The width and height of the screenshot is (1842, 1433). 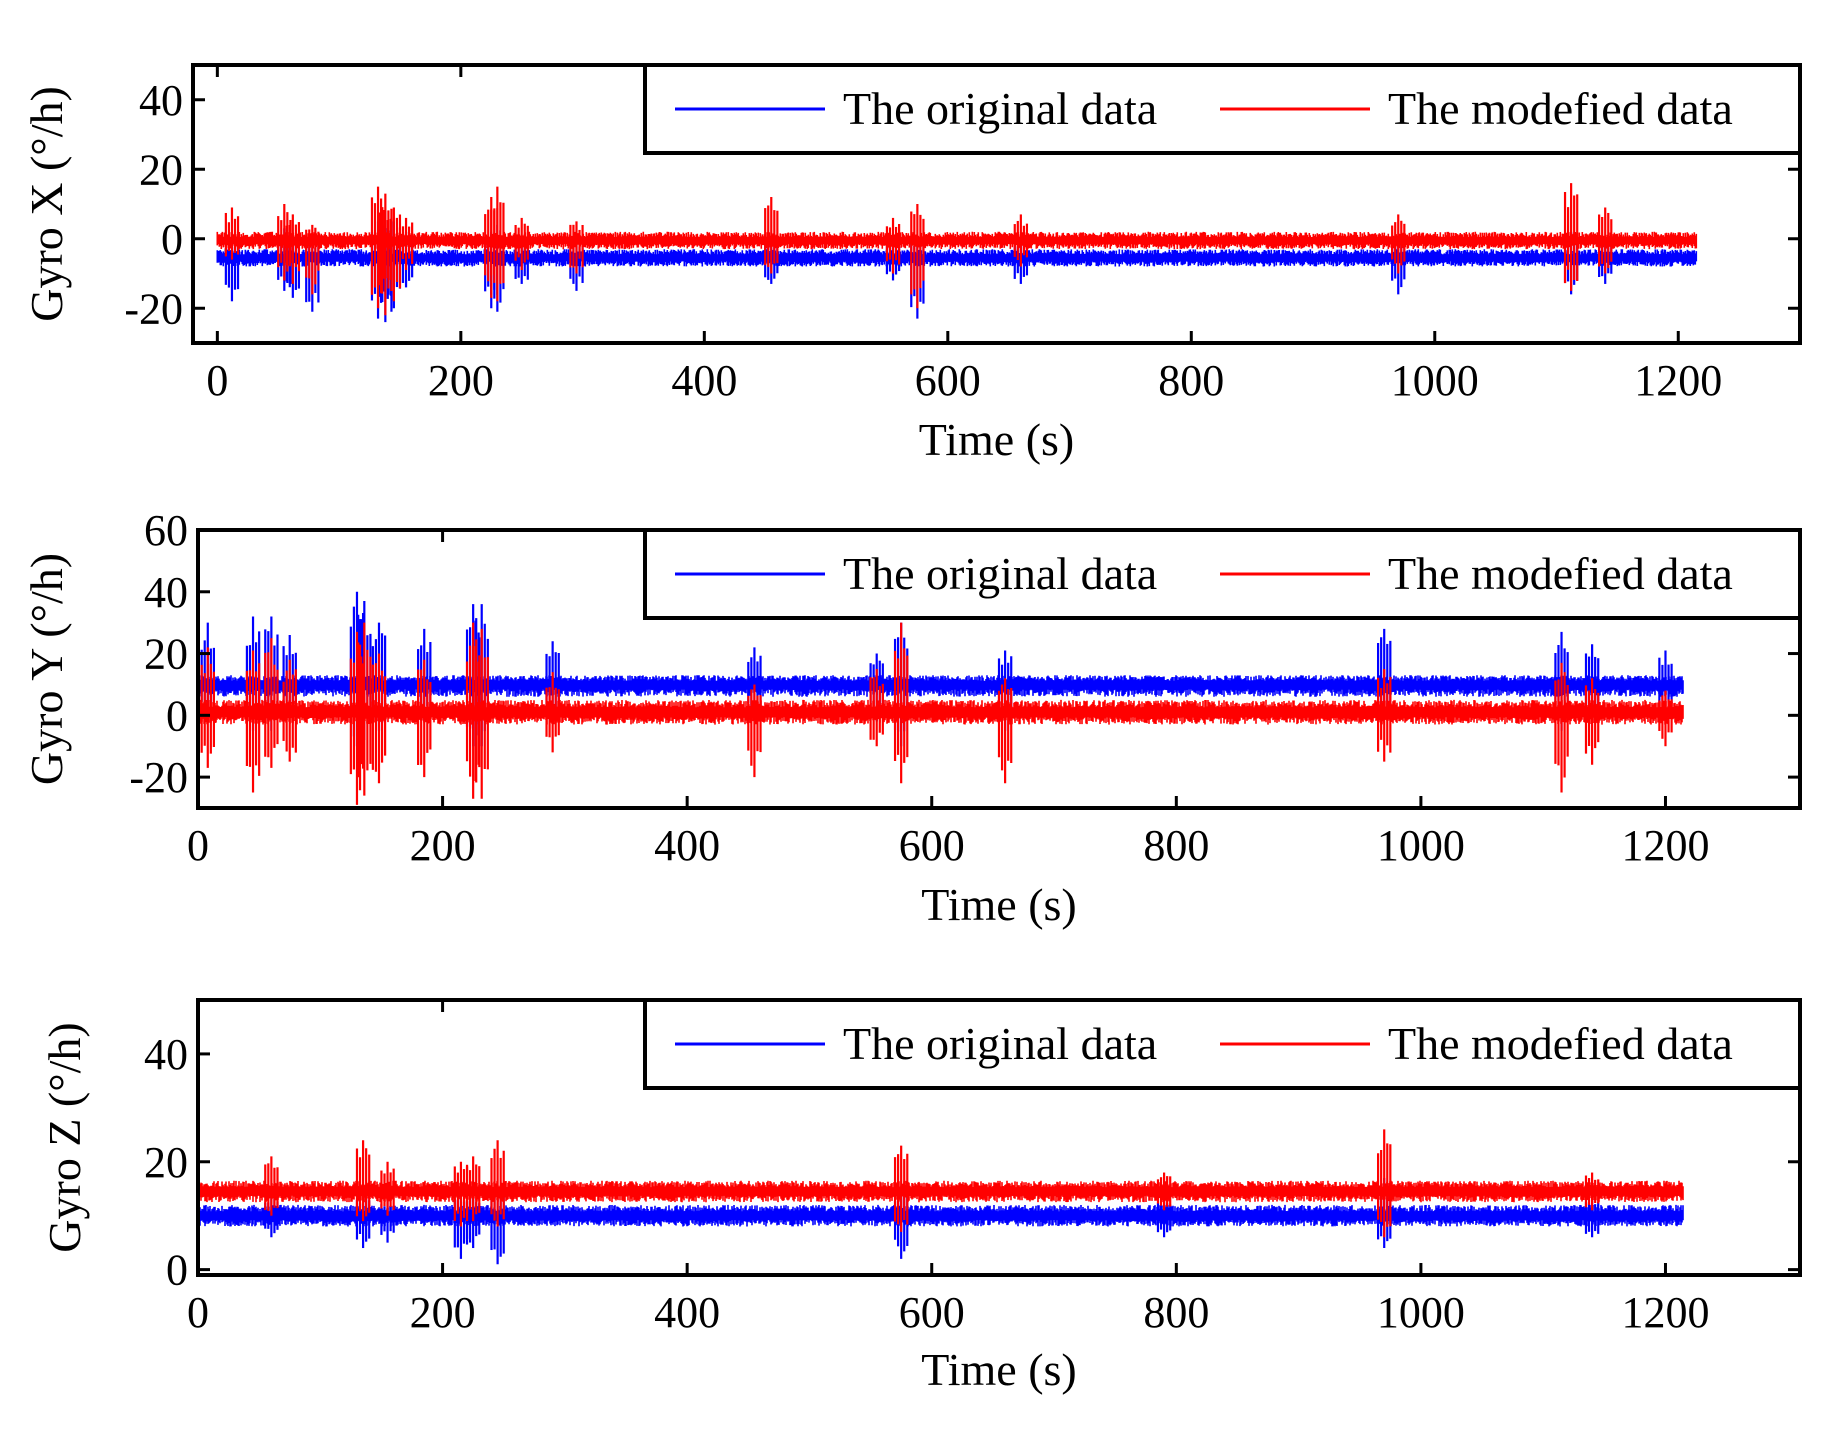 What do you see at coordinates (46, 204) in the screenshot?
I see `y-axis-title: Gyro X (°/h)` at bounding box center [46, 204].